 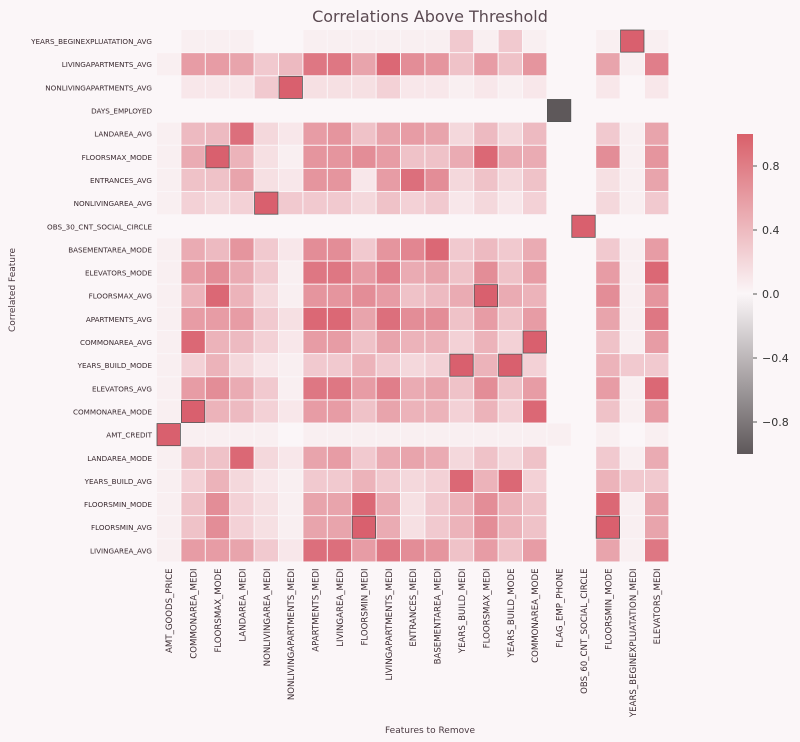 I want to click on x-tick-label: LIVINGAPARTMENTS_MEDI, so click(x=390, y=624).